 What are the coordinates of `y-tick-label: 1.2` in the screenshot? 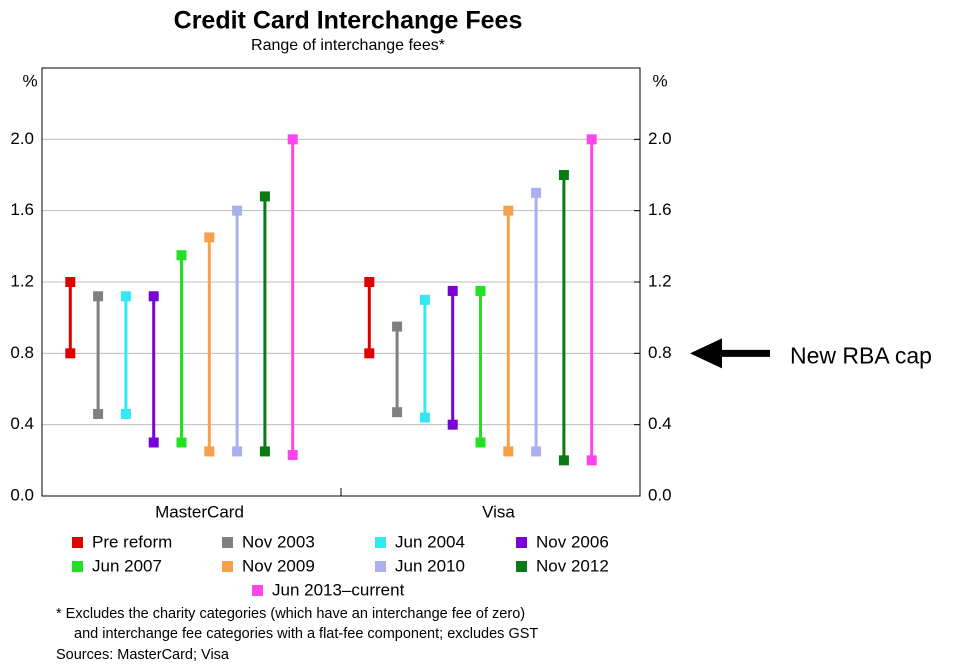 It's located at (22, 280).